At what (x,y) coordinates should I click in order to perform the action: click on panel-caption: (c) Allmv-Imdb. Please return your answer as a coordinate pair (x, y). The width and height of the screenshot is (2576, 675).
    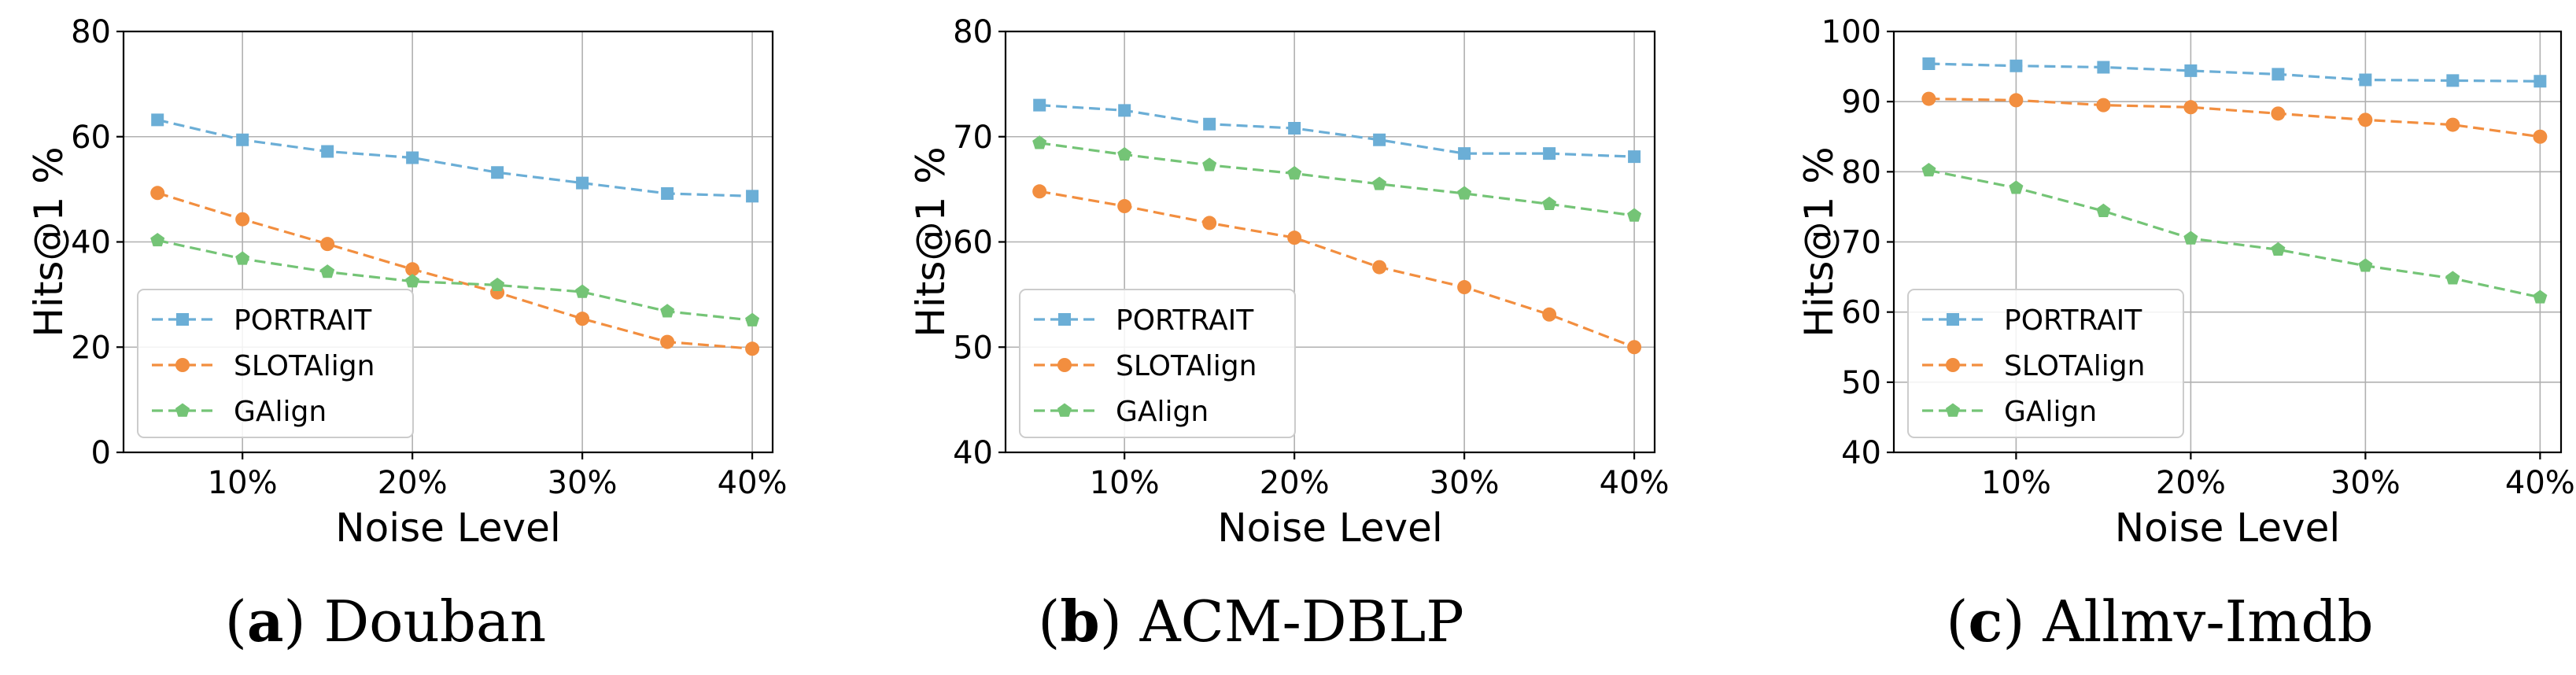
    Looking at the image, I should click on (2159, 621).